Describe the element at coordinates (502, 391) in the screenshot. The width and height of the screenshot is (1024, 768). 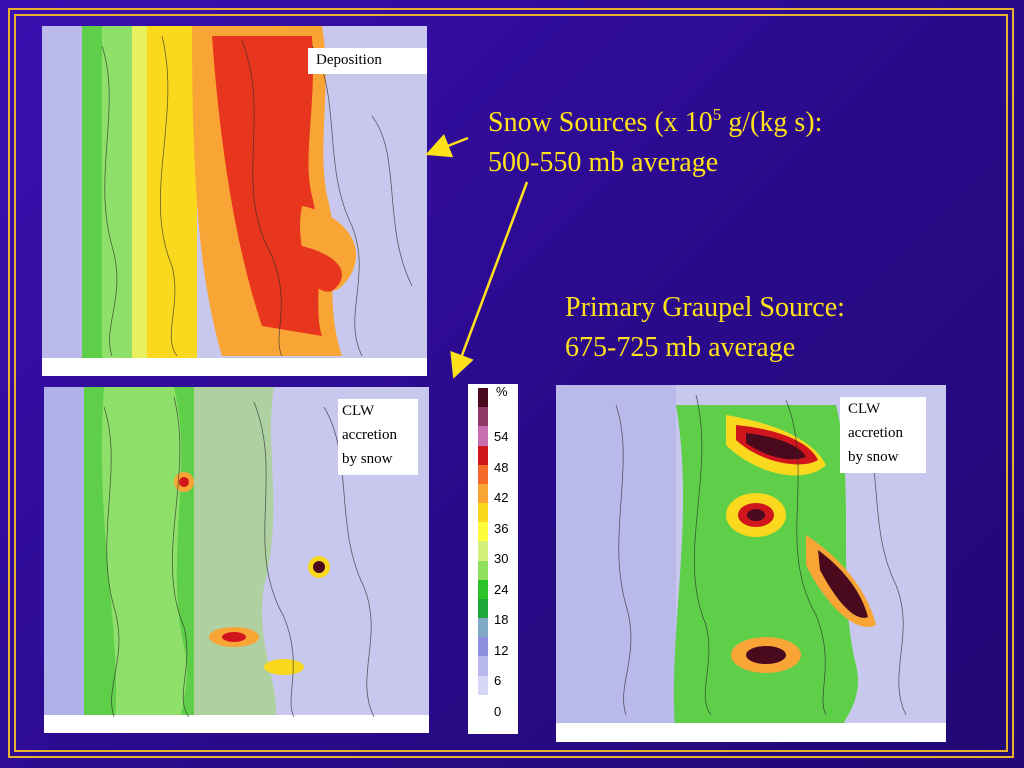
I see `legend-unit: %` at that location.